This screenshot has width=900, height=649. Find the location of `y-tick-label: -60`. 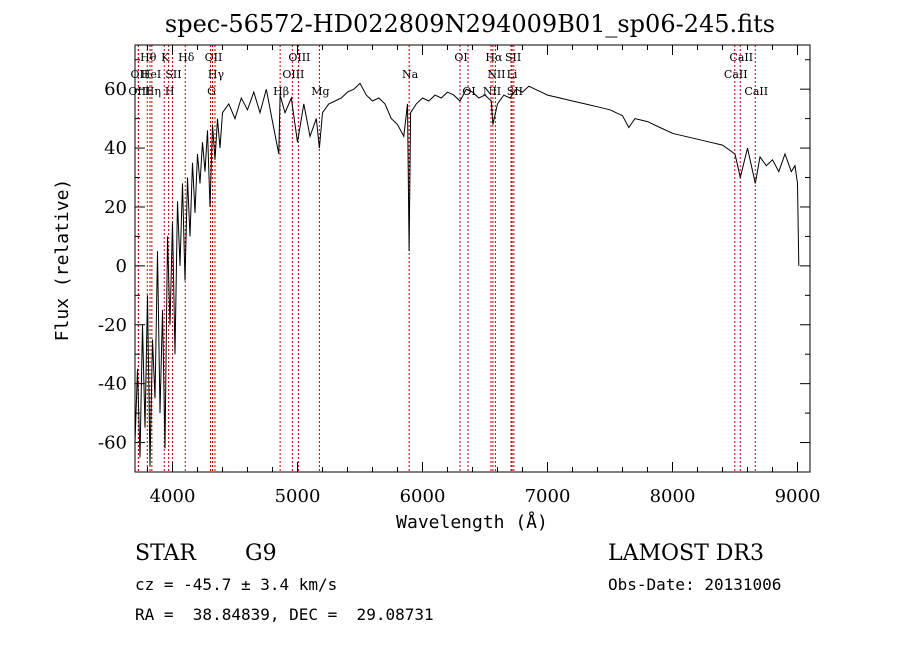

y-tick-label: -60 is located at coordinates (112, 443).